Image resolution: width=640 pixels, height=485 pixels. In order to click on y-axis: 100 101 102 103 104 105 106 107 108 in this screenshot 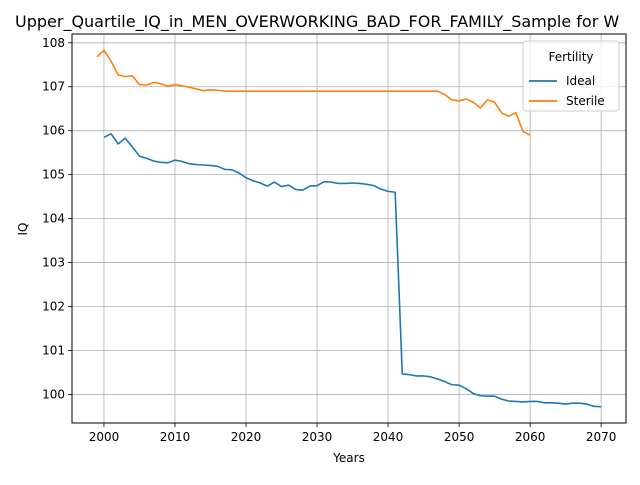, I will do `click(57, 218)`.